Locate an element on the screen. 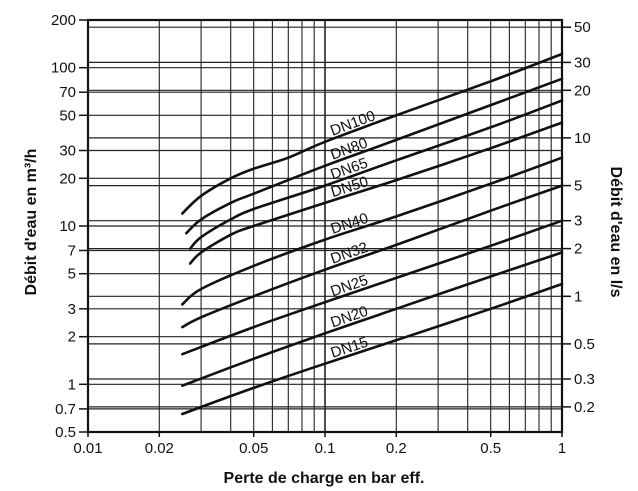 Image resolution: width=638 pixels, height=491 pixels. y2-axis-label: Débit d'eau en l/s is located at coordinates (615, 232).